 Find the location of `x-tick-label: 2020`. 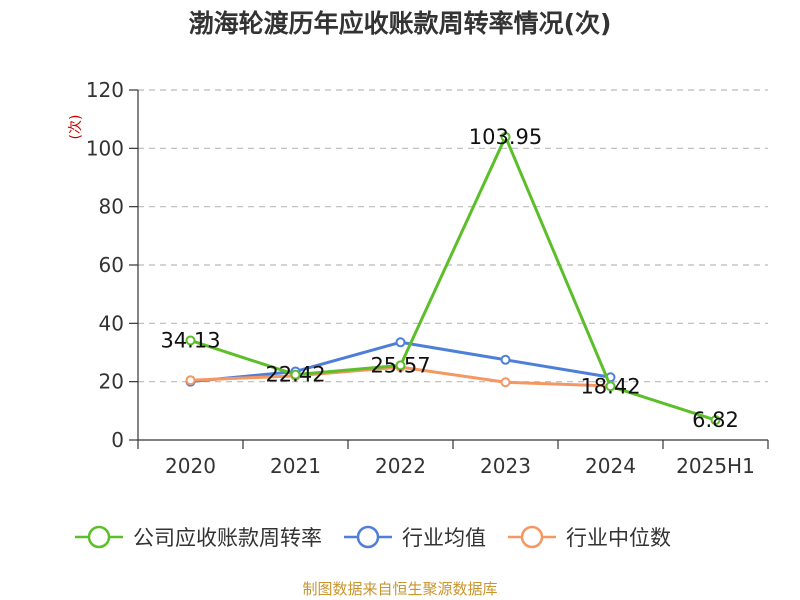

x-tick-label: 2020 is located at coordinates (190, 466).